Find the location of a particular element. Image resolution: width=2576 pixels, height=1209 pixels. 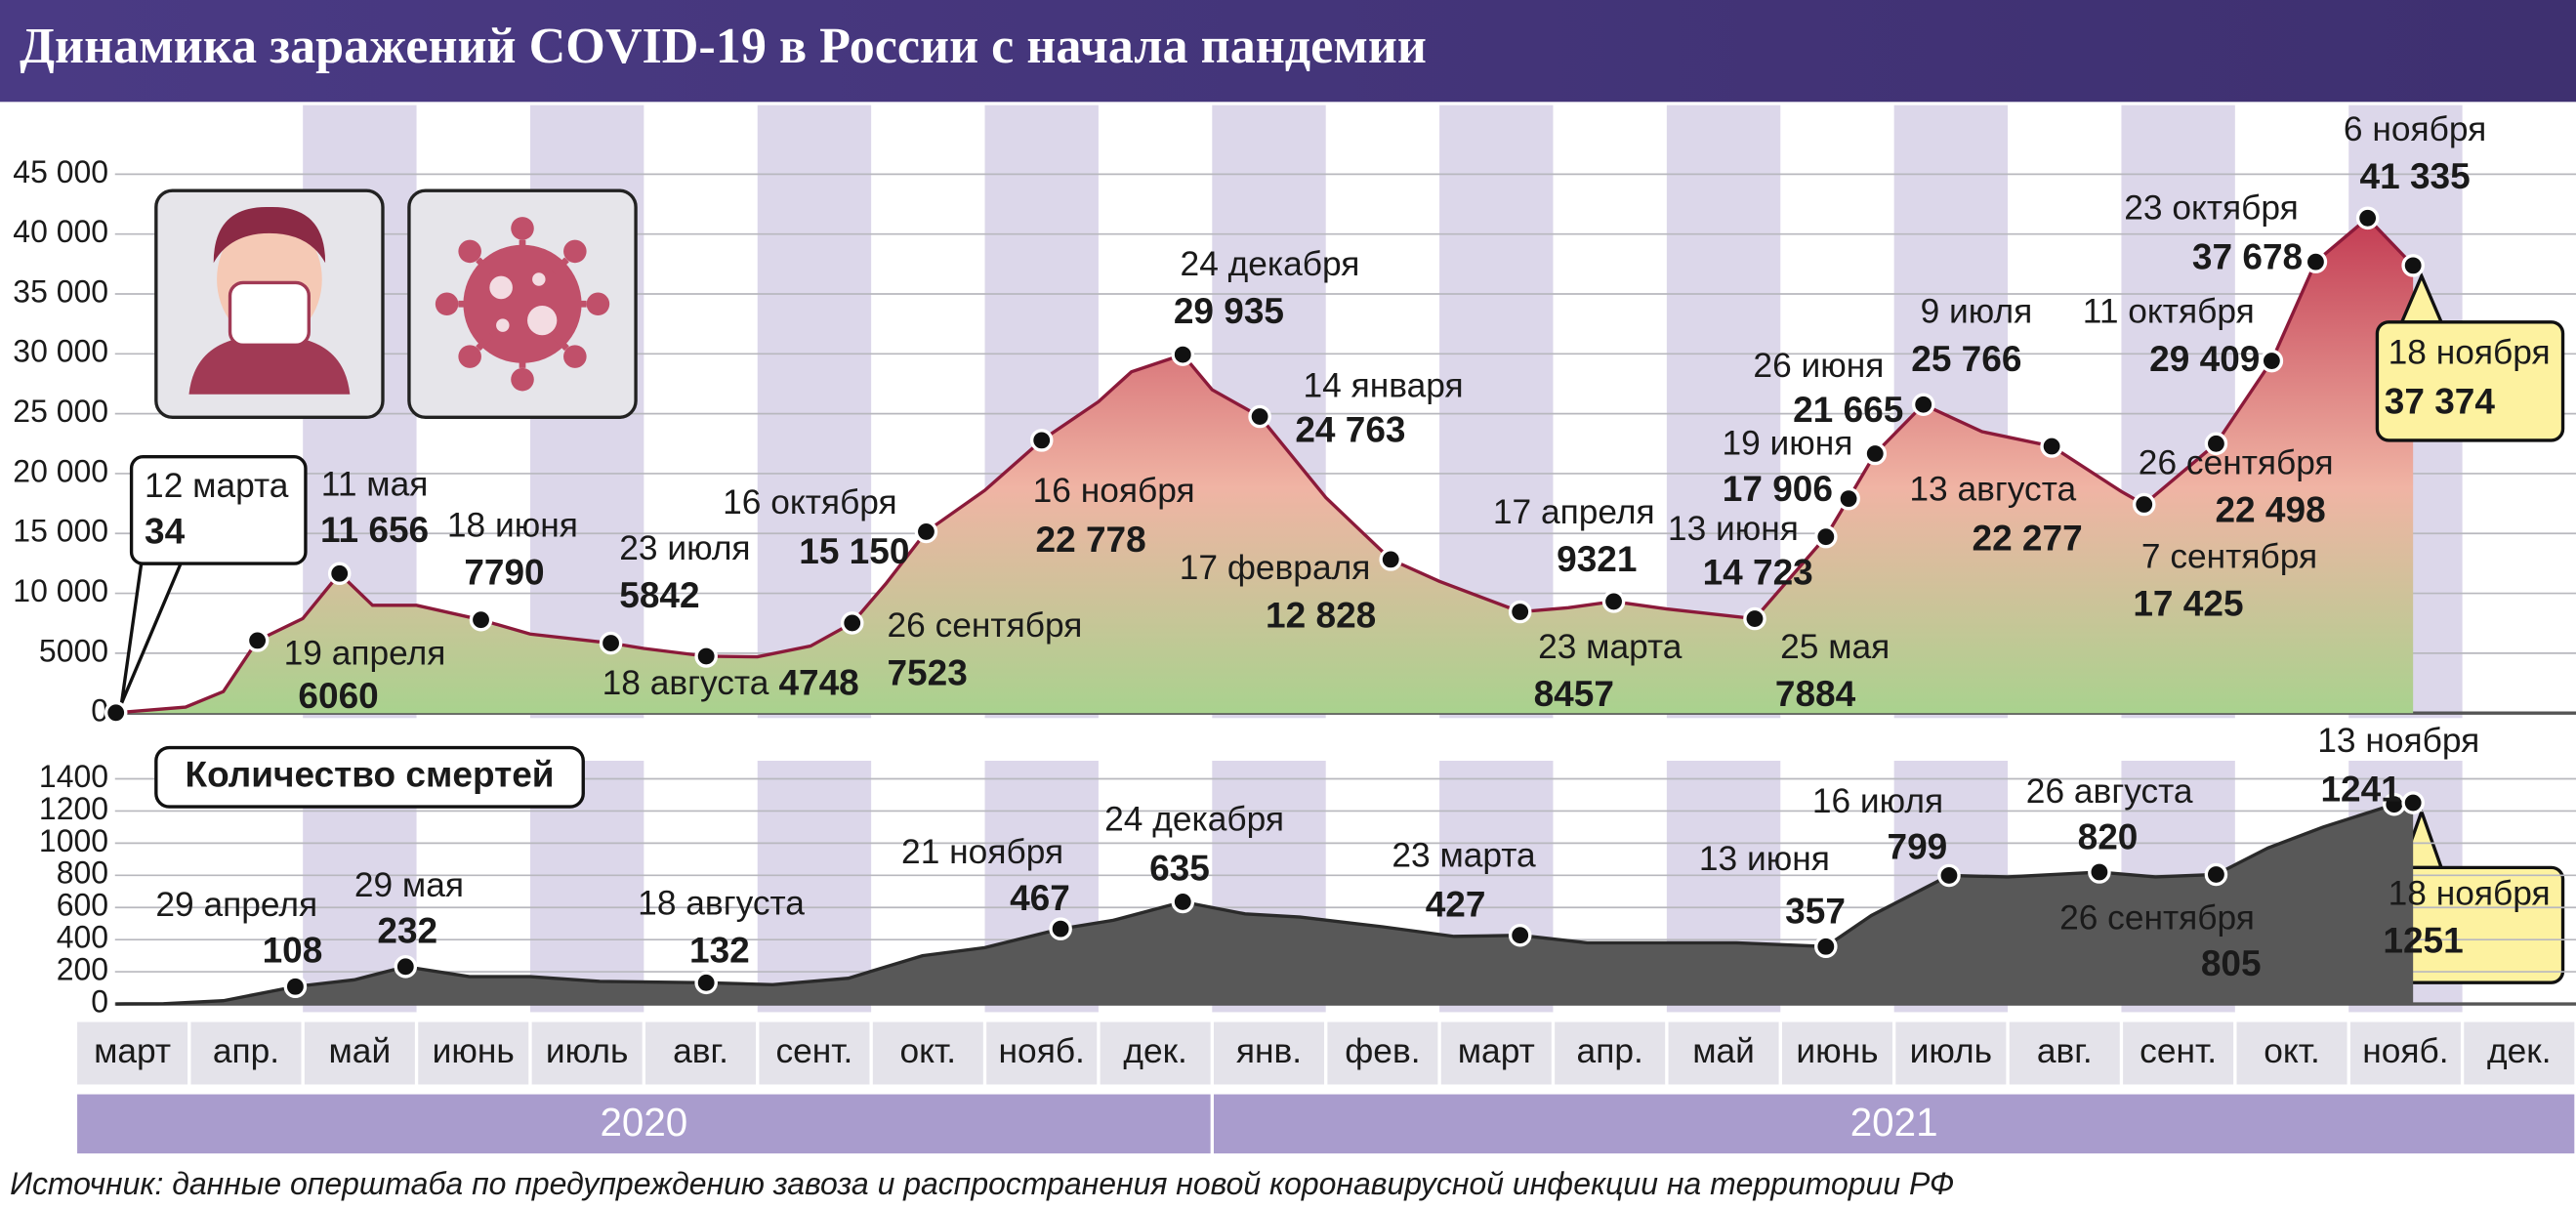

annotation-date: 19 июня is located at coordinates (1787, 443).